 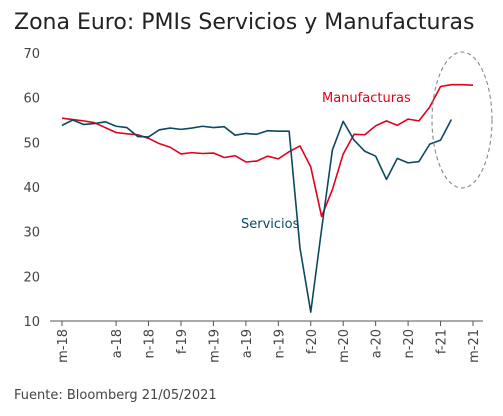 What do you see at coordinates (244, 22) in the screenshot?
I see `chart-title: Zona Euro: PMIs Servicios y Manufacturas` at bounding box center [244, 22].